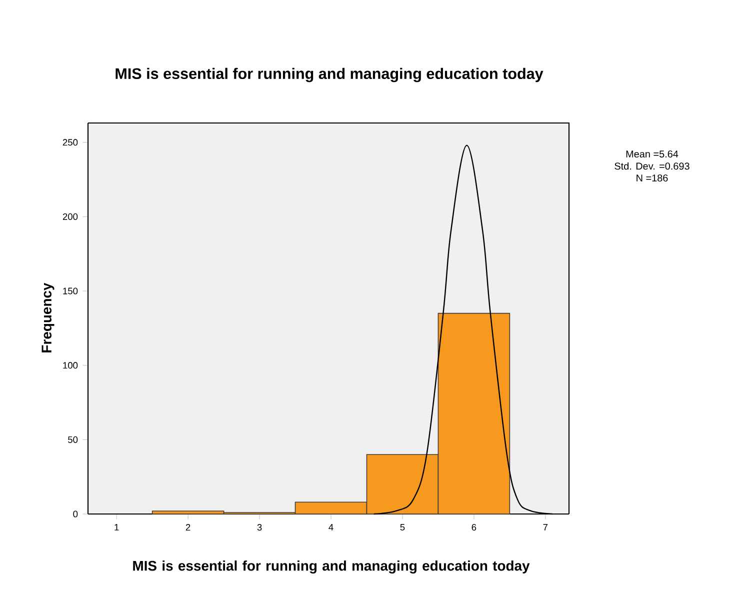 Image resolution: width=747 pixels, height=606 pixels. I want to click on text: N =186, so click(652, 178).